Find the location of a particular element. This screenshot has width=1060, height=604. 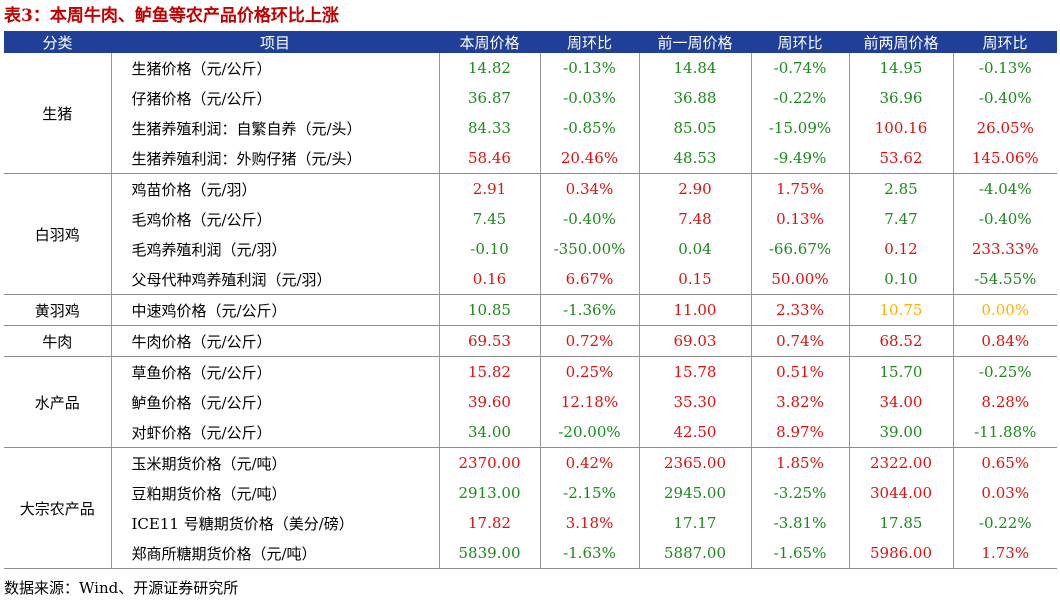

change-cell: 12.18% is located at coordinates (590, 402).